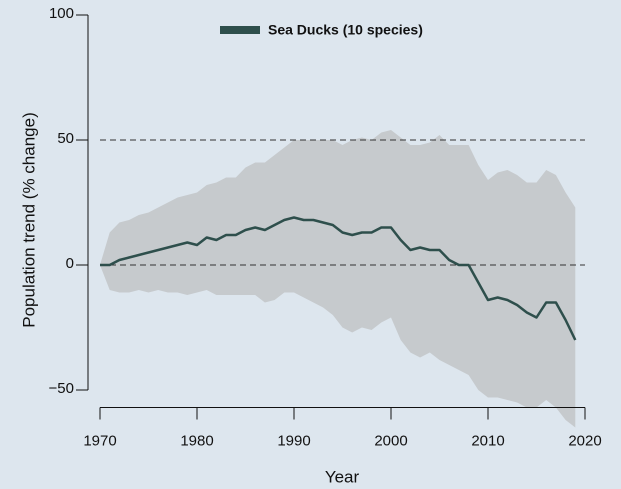 The image size is (621, 489). What do you see at coordinates (390, 440) in the screenshot?
I see `x-tick-label: 2000` at bounding box center [390, 440].